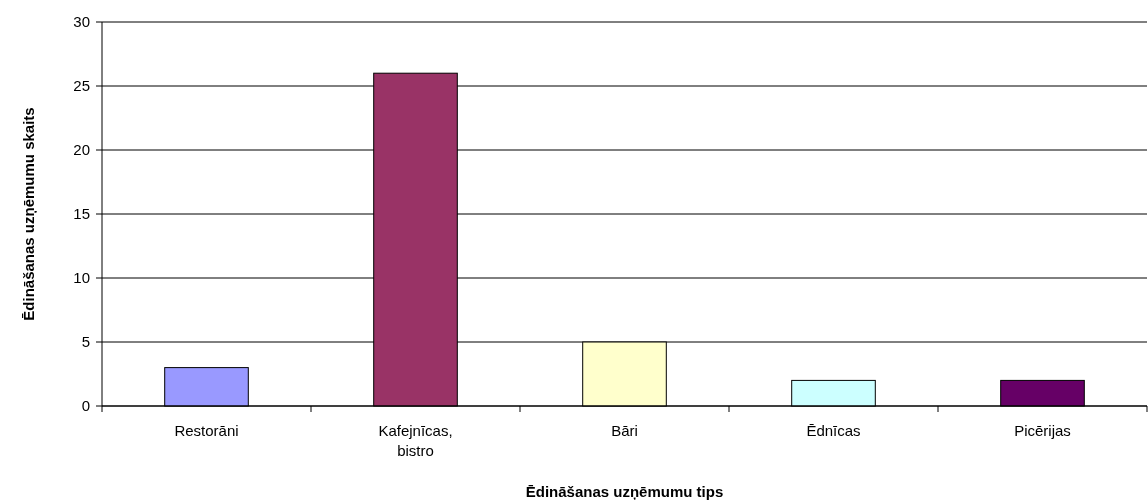 The image size is (1148, 503). I want to click on y-tick-label: 20, so click(81, 150).